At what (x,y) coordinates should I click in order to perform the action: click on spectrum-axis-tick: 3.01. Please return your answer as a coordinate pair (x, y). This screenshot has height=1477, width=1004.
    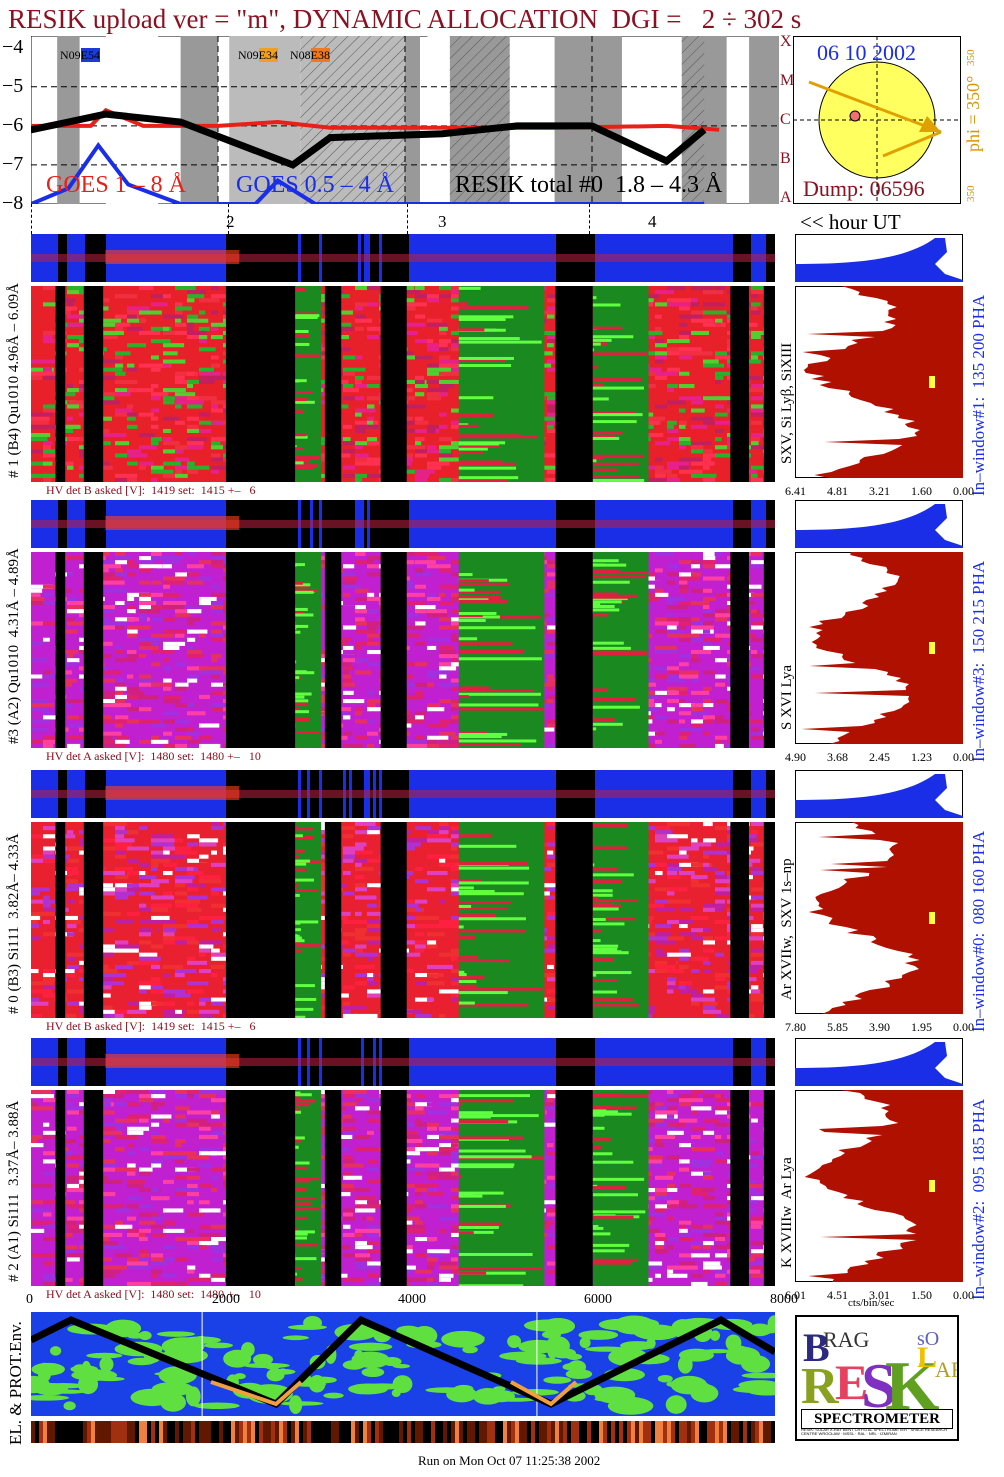
    Looking at the image, I should click on (879, 1295).